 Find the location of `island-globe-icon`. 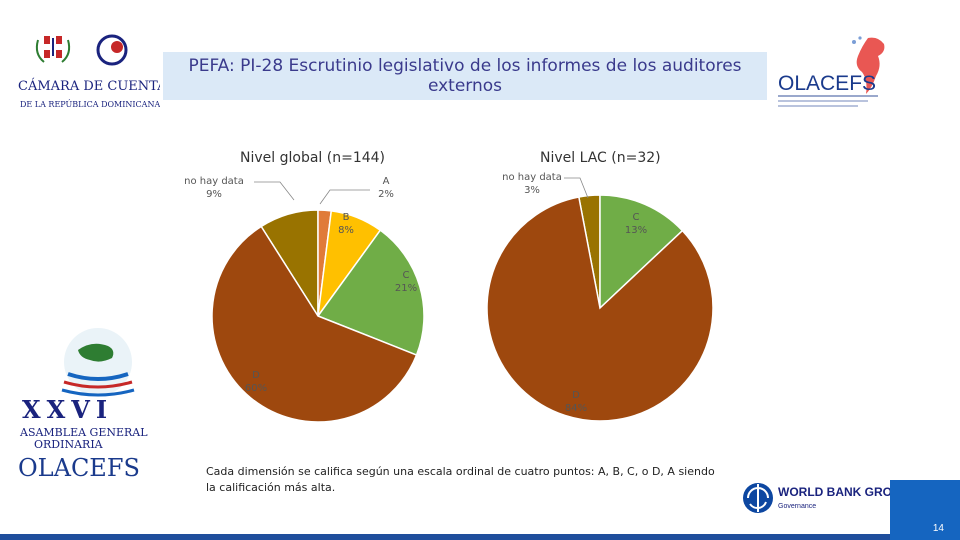

island-globe-icon is located at coordinates (98, 362).